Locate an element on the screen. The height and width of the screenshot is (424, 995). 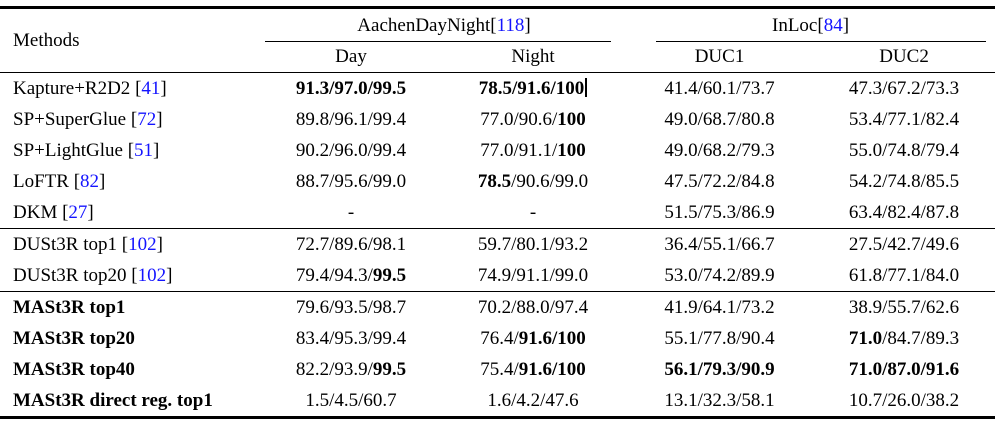
score-cell: 54.2/74.8/85.5 is located at coordinates (904, 181).